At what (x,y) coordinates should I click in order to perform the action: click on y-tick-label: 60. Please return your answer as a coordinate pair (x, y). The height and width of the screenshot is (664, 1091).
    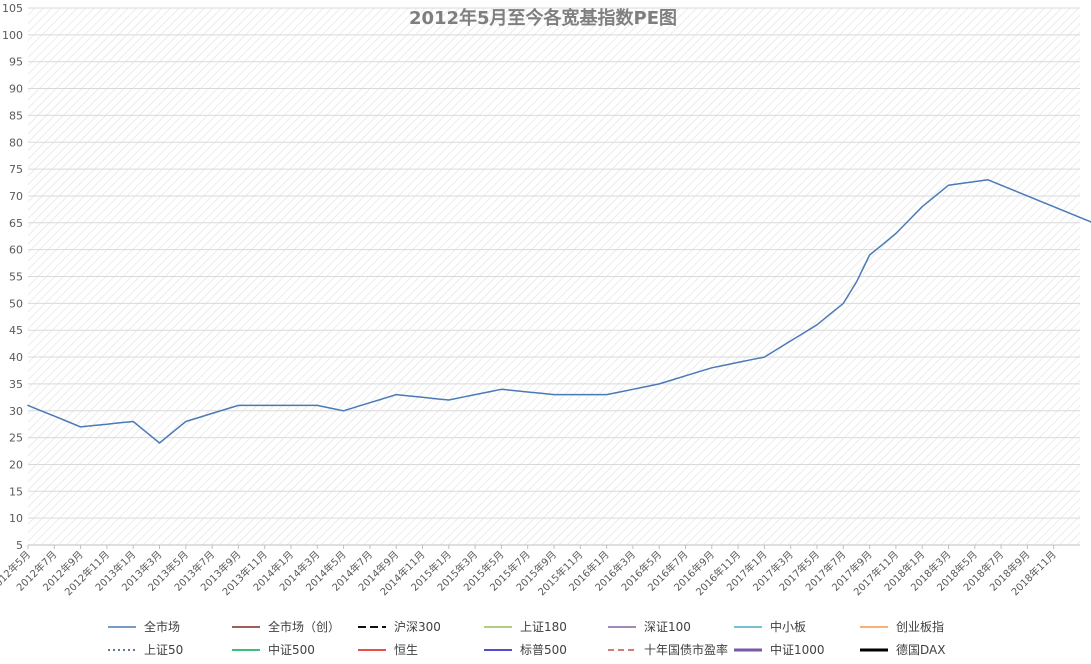
    Looking at the image, I should click on (16, 250).